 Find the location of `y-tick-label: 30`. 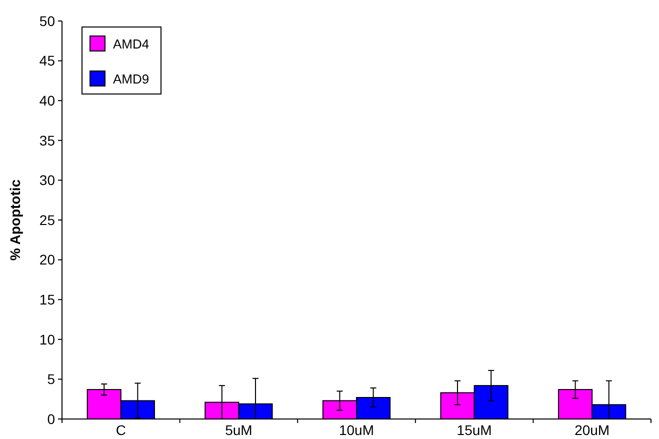

y-tick-label: 30 is located at coordinates (47, 180).